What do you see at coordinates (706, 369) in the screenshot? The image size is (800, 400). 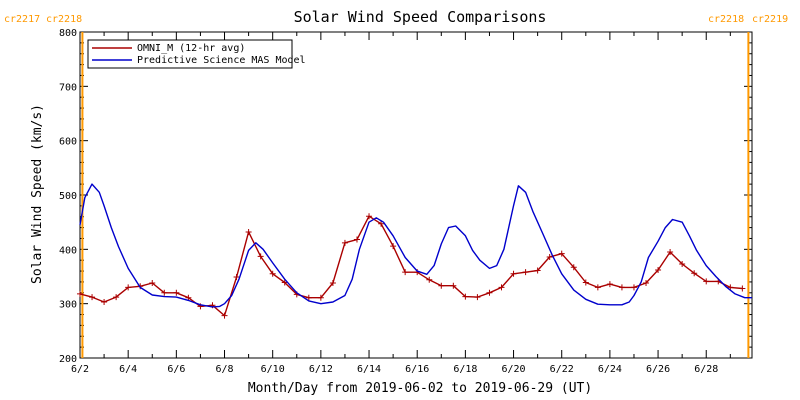 I see `x-tick-label: 6/28` at bounding box center [706, 369].